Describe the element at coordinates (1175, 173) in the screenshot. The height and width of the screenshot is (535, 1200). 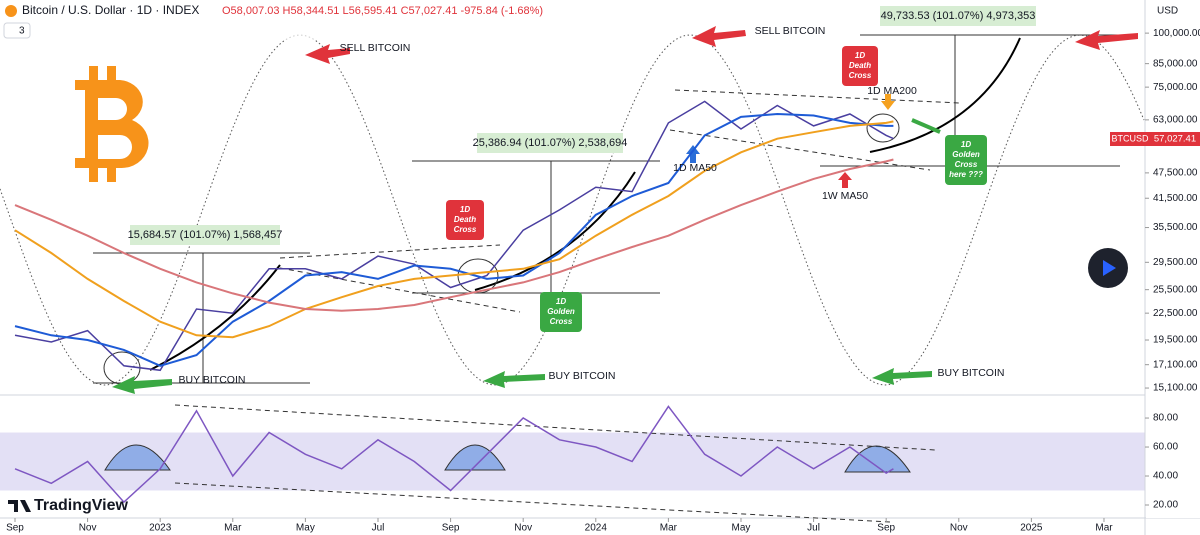
I see `y-tick-label: 47,500.00` at that location.